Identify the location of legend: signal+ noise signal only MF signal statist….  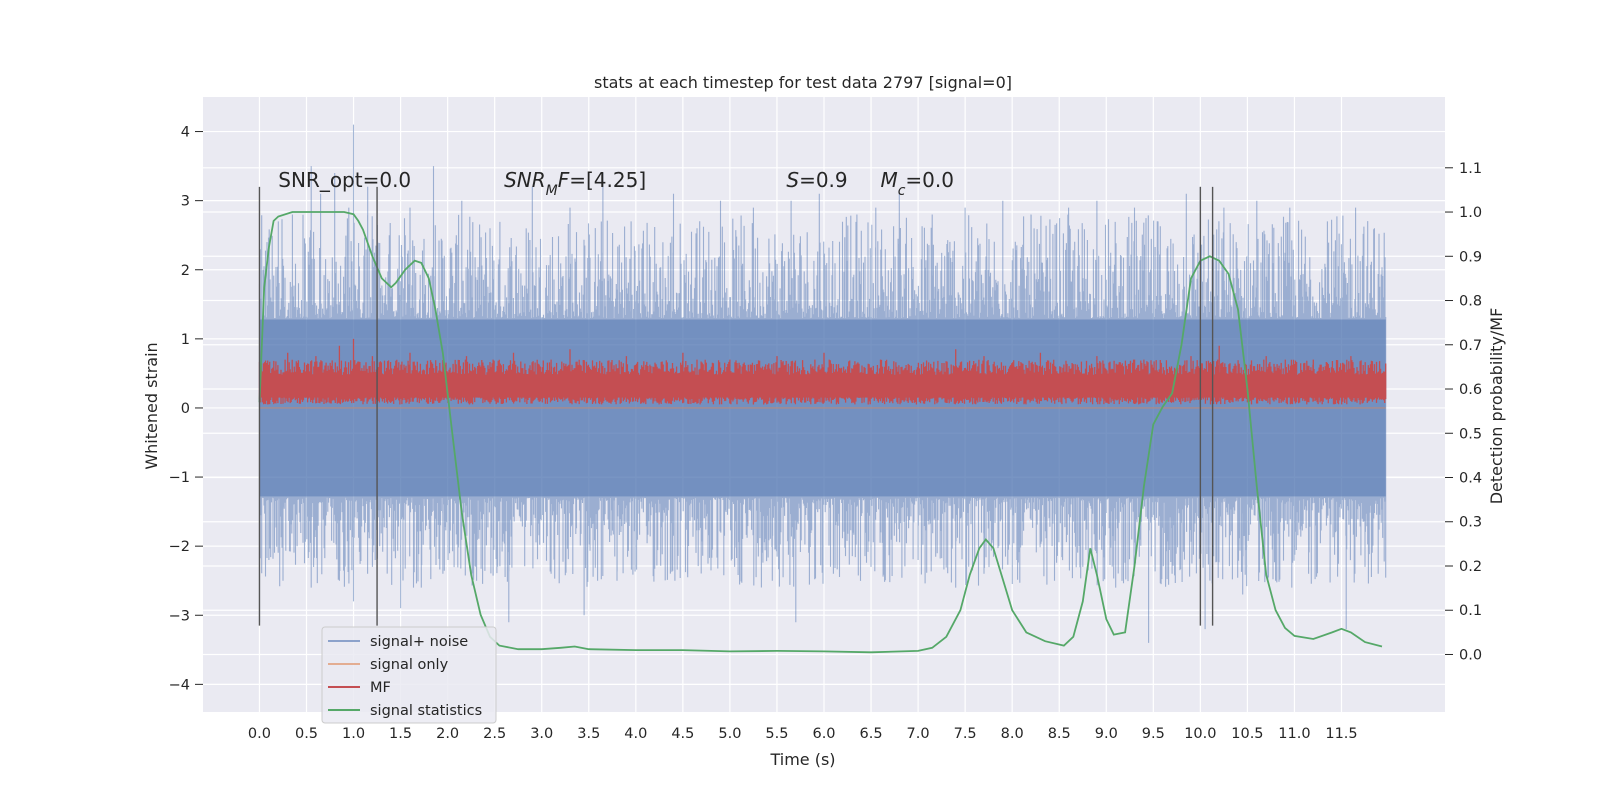
(409, 675).